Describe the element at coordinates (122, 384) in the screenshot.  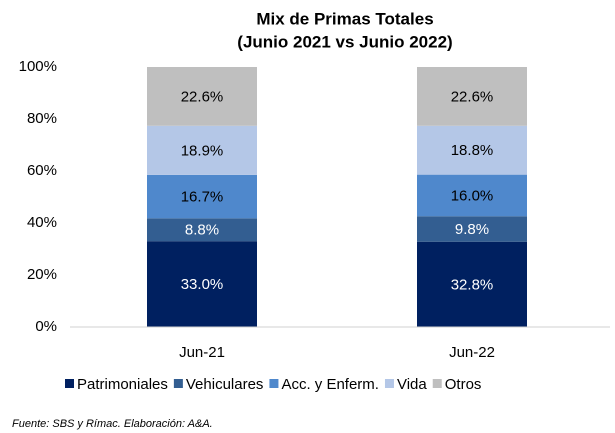
I see `legend-label: Patrimoniales` at that location.